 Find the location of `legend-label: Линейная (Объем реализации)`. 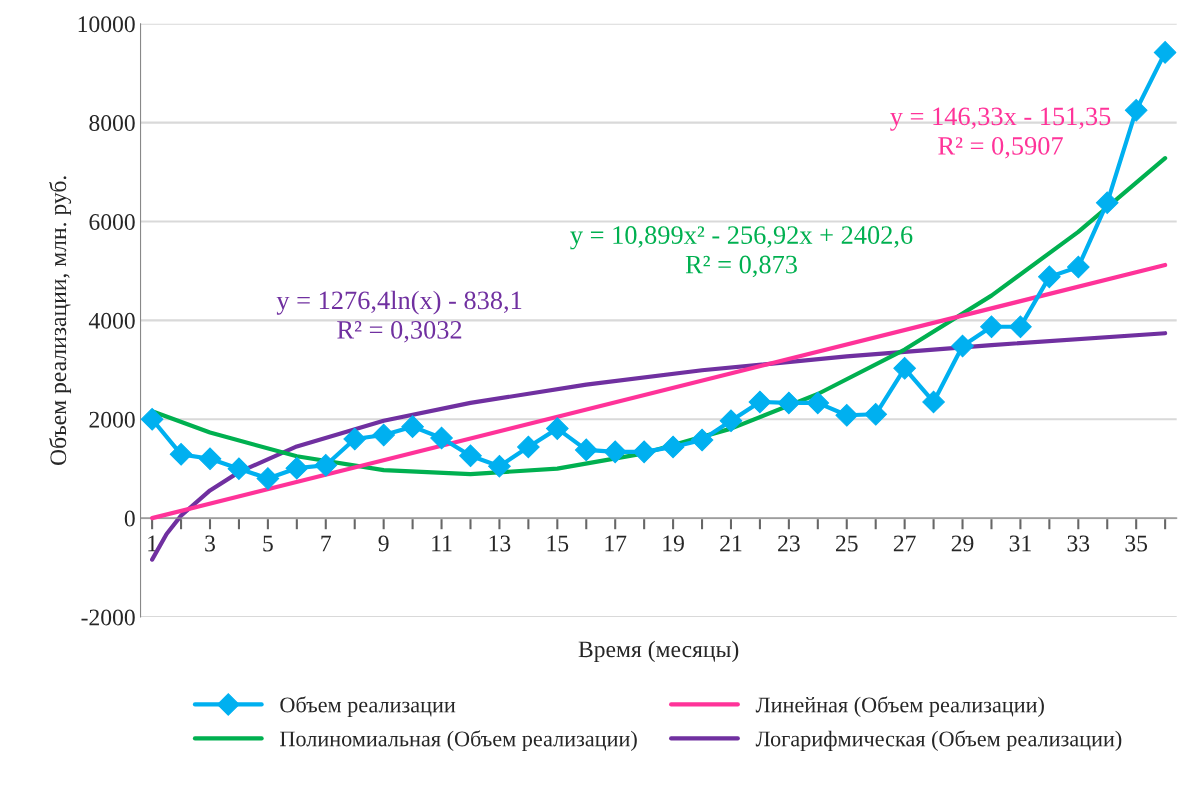

legend-label: Линейная (Объем реализации) is located at coordinates (899, 706).